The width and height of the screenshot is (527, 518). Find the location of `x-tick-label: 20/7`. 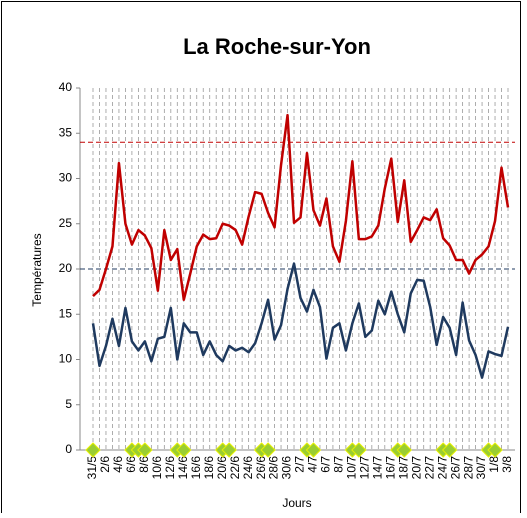

x-tick-label: 20/7 is located at coordinates (416, 468).